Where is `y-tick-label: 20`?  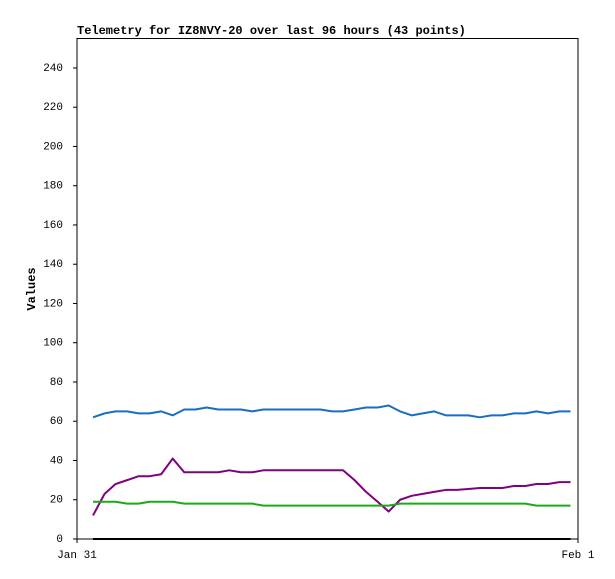
y-tick-label: 20 is located at coordinates (56, 501).